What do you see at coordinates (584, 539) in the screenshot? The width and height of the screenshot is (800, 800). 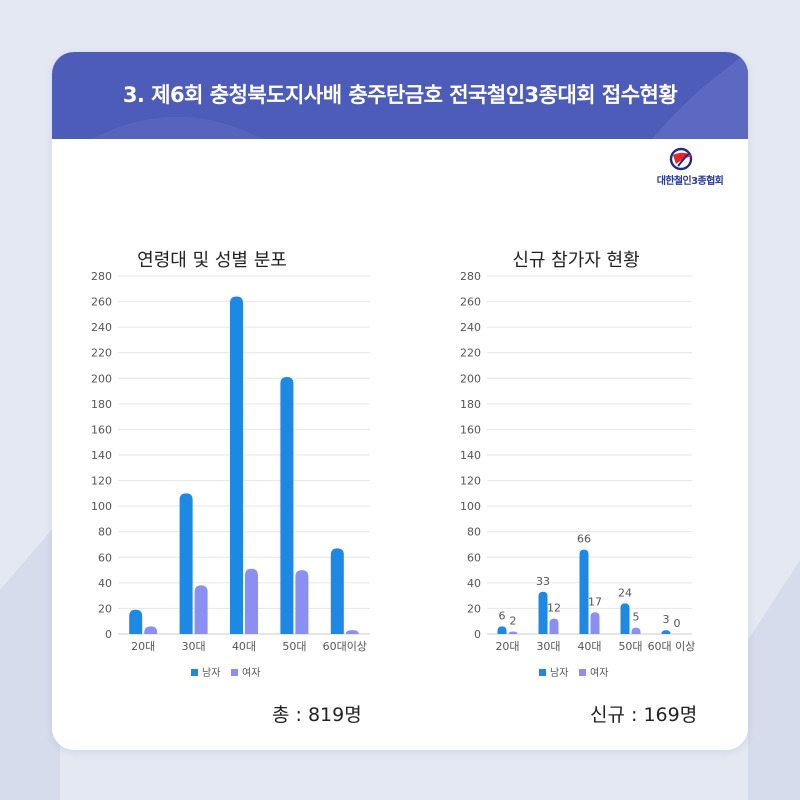 I see `data-label: 66` at bounding box center [584, 539].